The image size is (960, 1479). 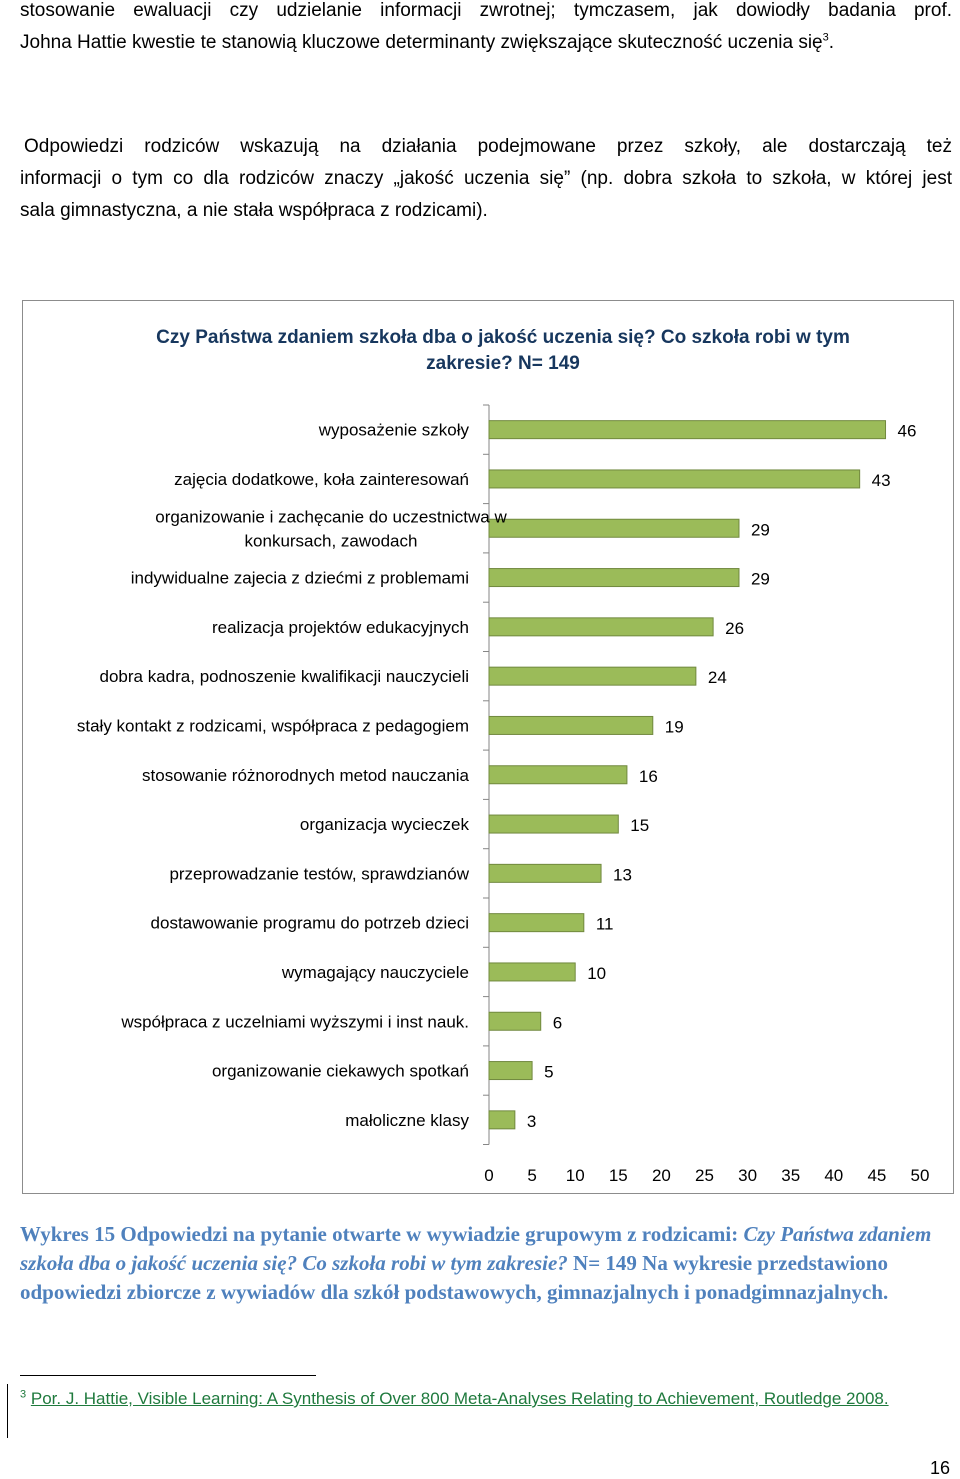 I want to click on category-label: stosowanie różnorodnych metod nauczania, so click(x=306, y=775).